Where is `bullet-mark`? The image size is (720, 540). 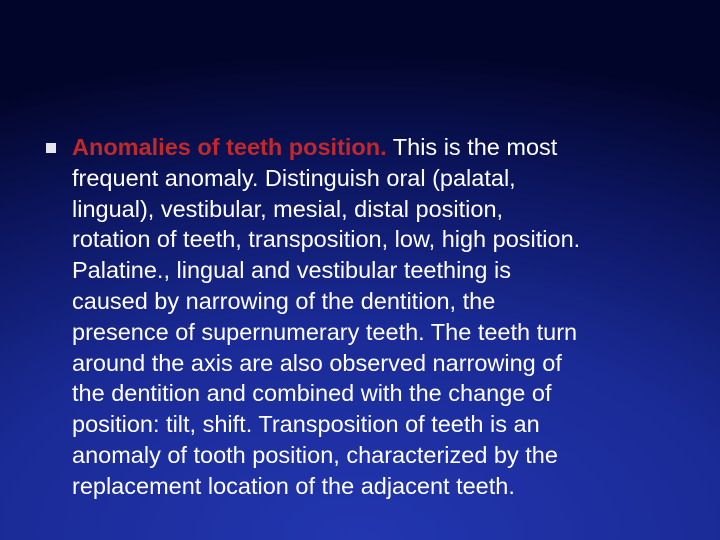 bullet-mark is located at coordinates (51, 148).